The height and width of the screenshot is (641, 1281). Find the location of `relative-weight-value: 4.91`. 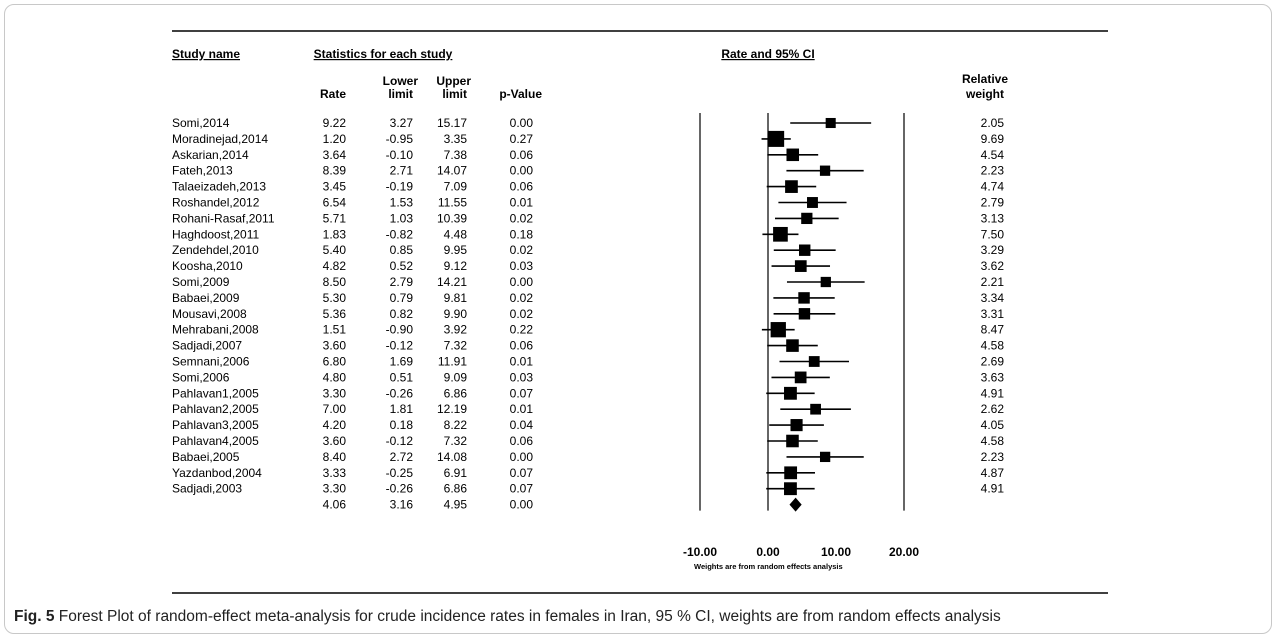

relative-weight-value: 4.91 is located at coordinates (993, 489).